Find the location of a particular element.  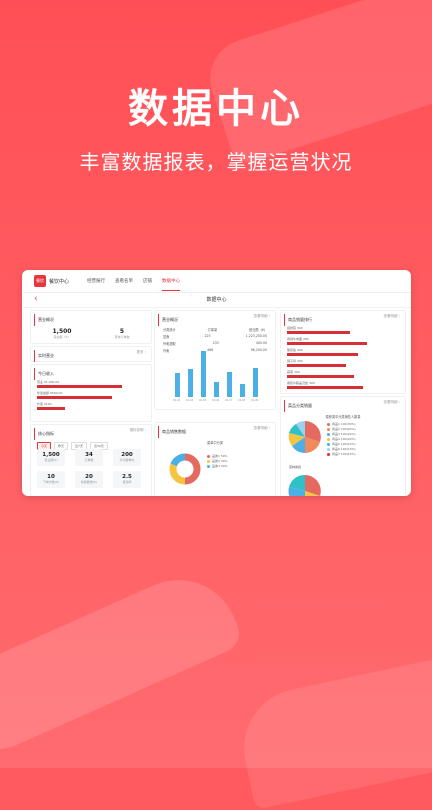

bar-label: 营业 ¥1,000.00 is located at coordinates (48, 382).